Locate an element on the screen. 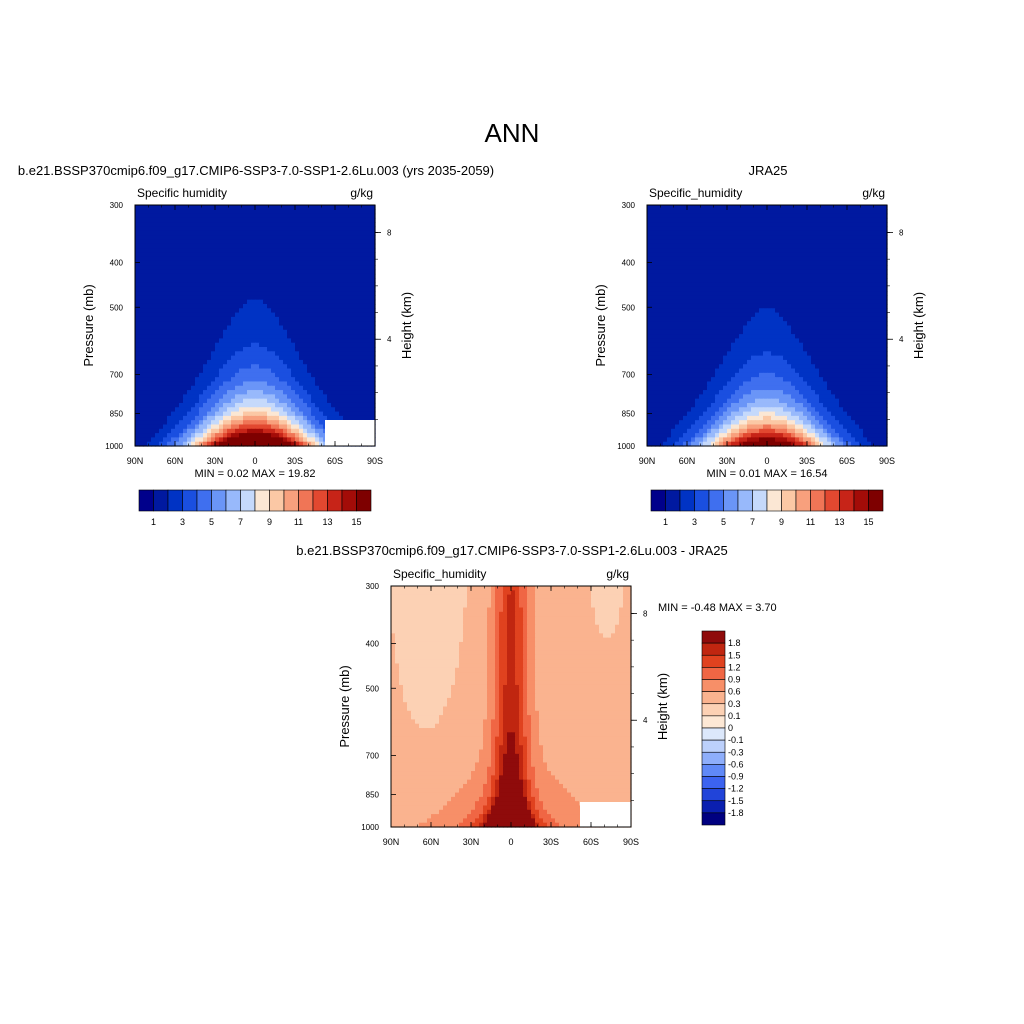  p1-y2label: Height (km) is located at coordinates (406, 325).